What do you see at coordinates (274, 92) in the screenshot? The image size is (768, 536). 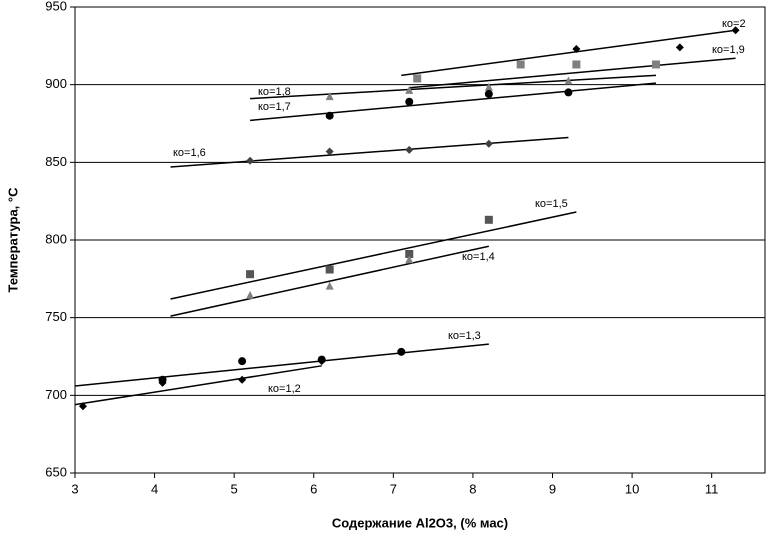 I see `series-label: ко=1,8` at bounding box center [274, 92].